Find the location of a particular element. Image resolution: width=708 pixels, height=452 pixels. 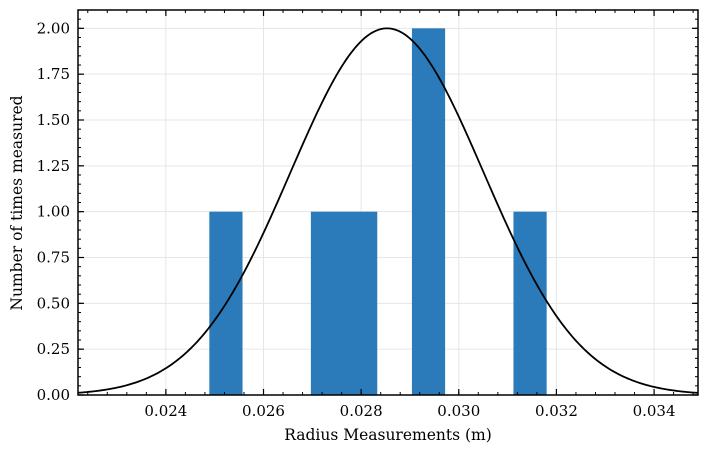

y-tick-label: 1.75 is located at coordinates (53, 74).